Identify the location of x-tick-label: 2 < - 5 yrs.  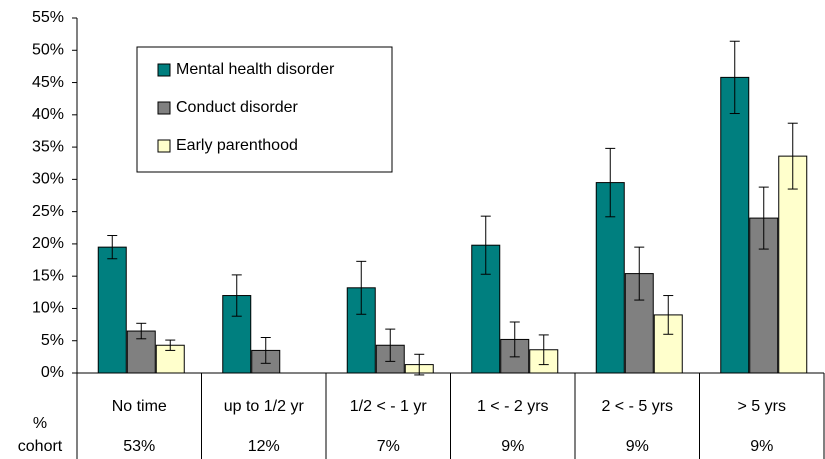
(637, 406).